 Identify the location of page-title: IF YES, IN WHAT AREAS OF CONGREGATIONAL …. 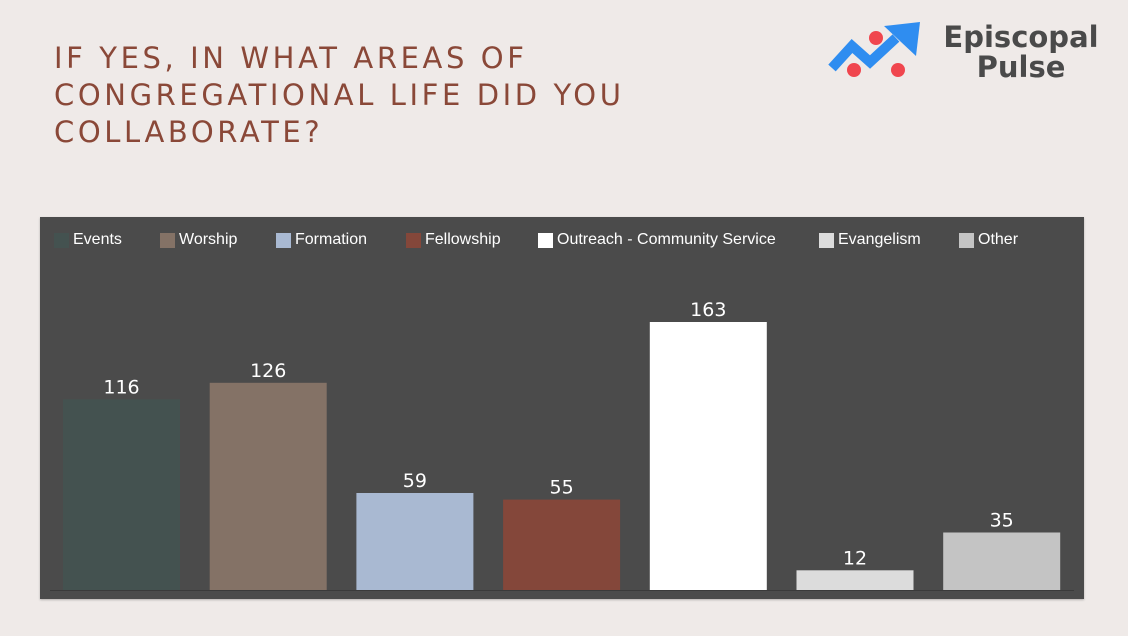
(339, 95).